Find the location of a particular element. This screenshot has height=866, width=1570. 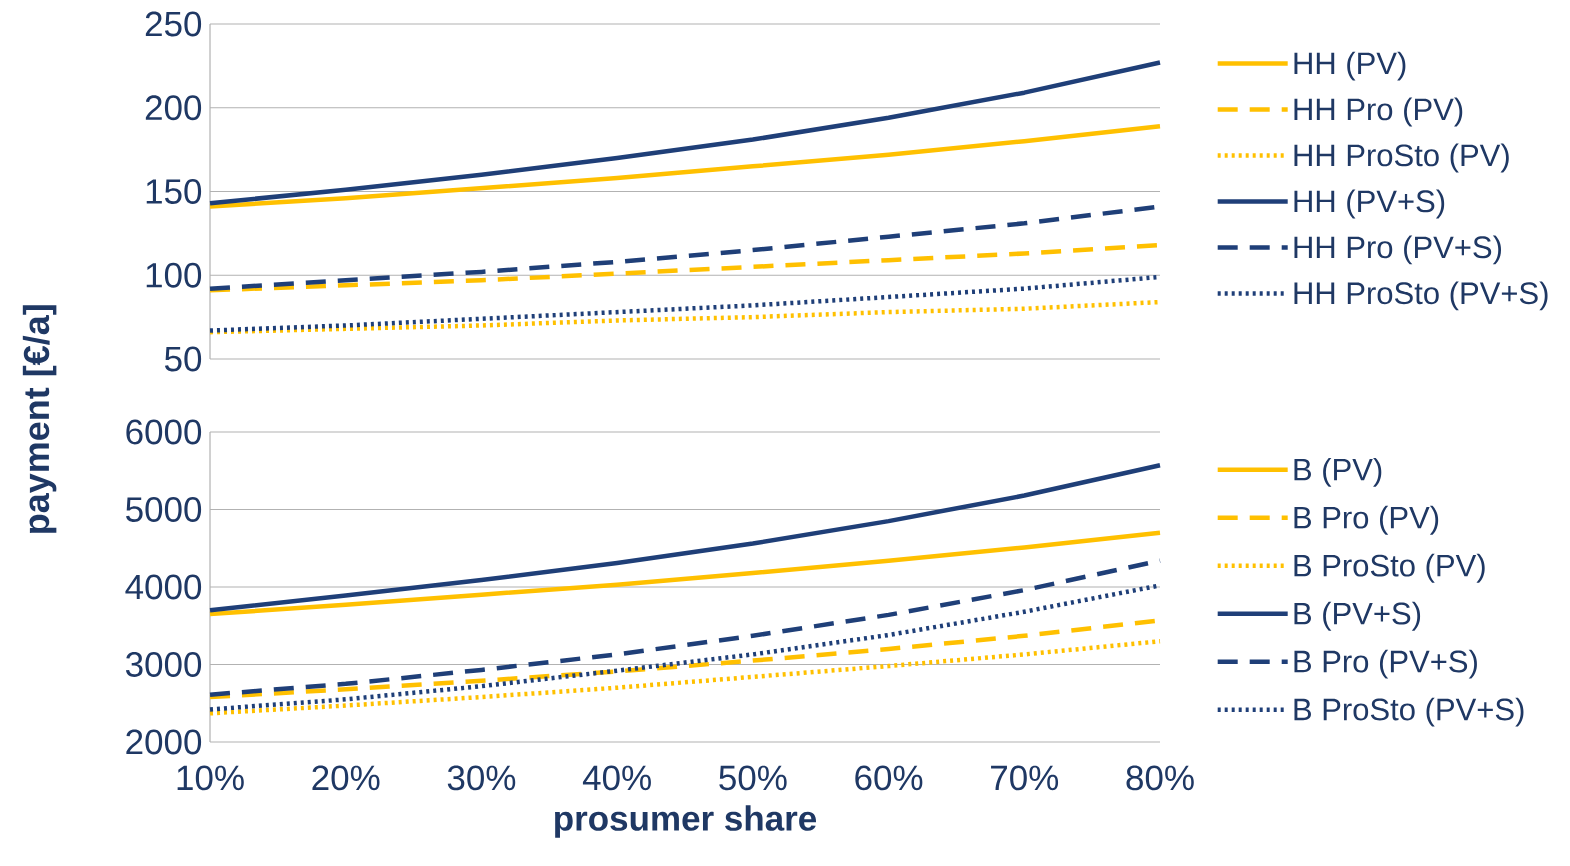

y-tick-label: 2000 is located at coordinates (164, 742).